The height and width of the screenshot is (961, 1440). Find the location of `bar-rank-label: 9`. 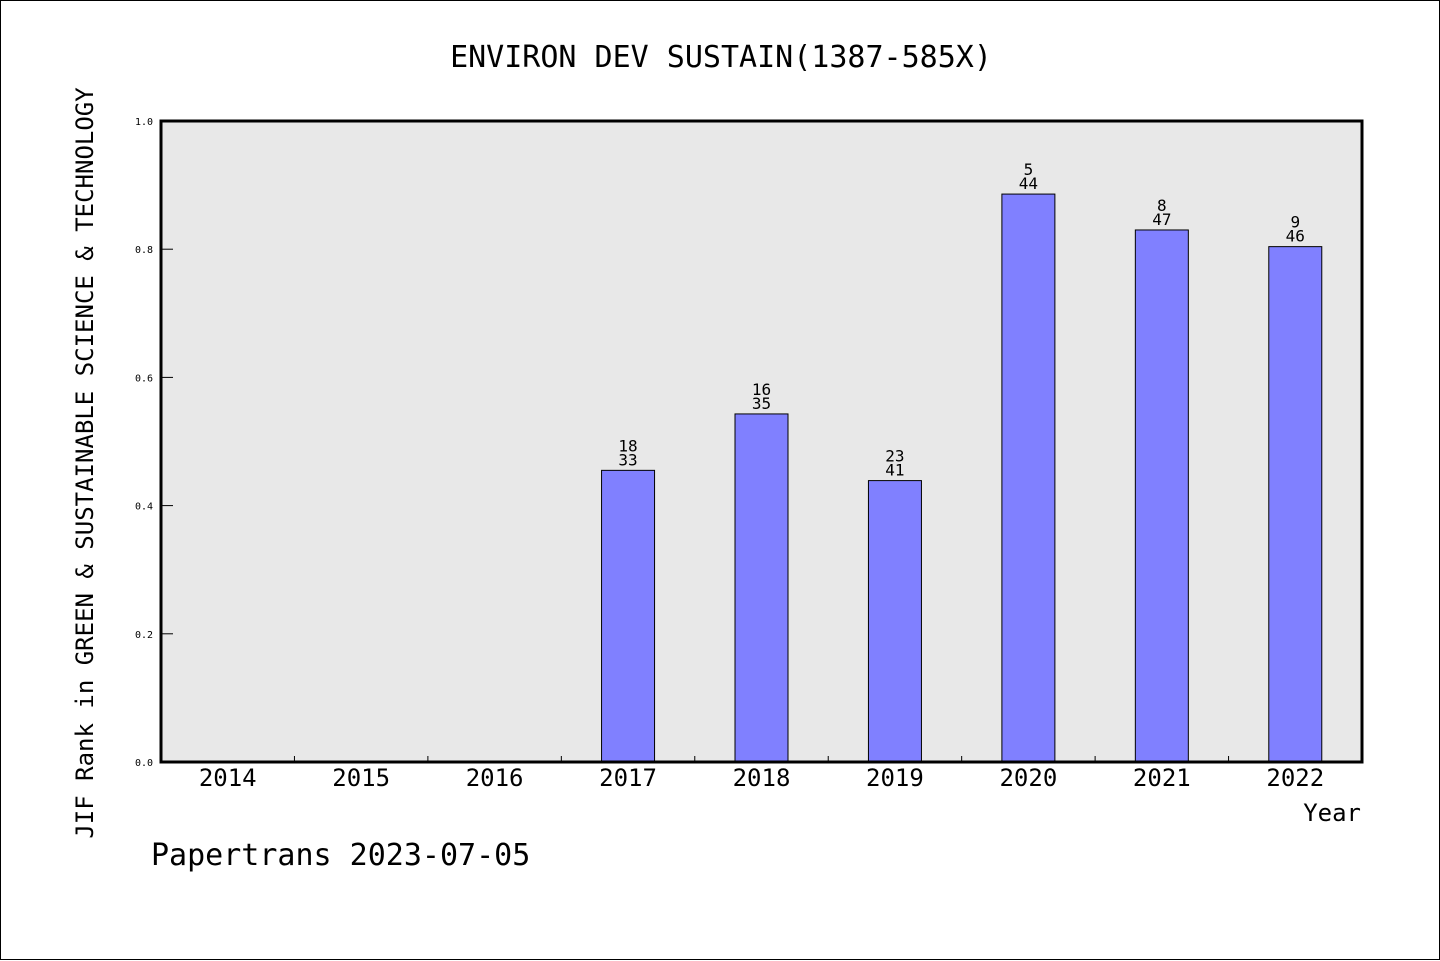

bar-rank-label: 9 is located at coordinates (1295, 222).